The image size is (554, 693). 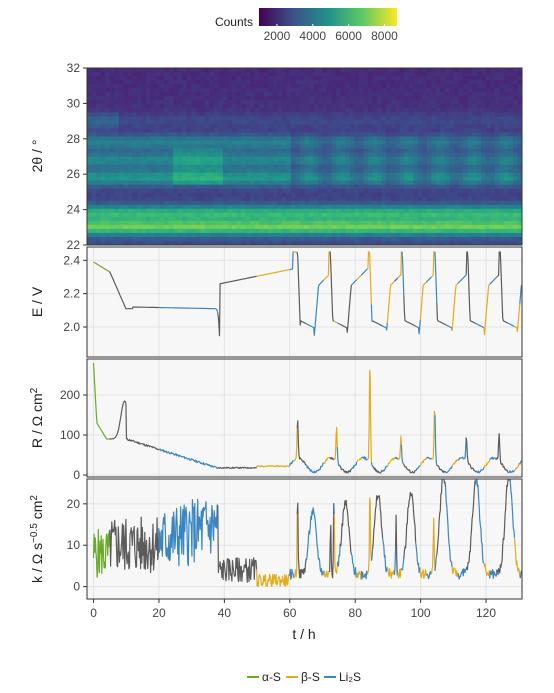 What do you see at coordinates (34, 498) in the screenshot?
I see `k-y-axis-title-sup2: 2` at bounding box center [34, 498].